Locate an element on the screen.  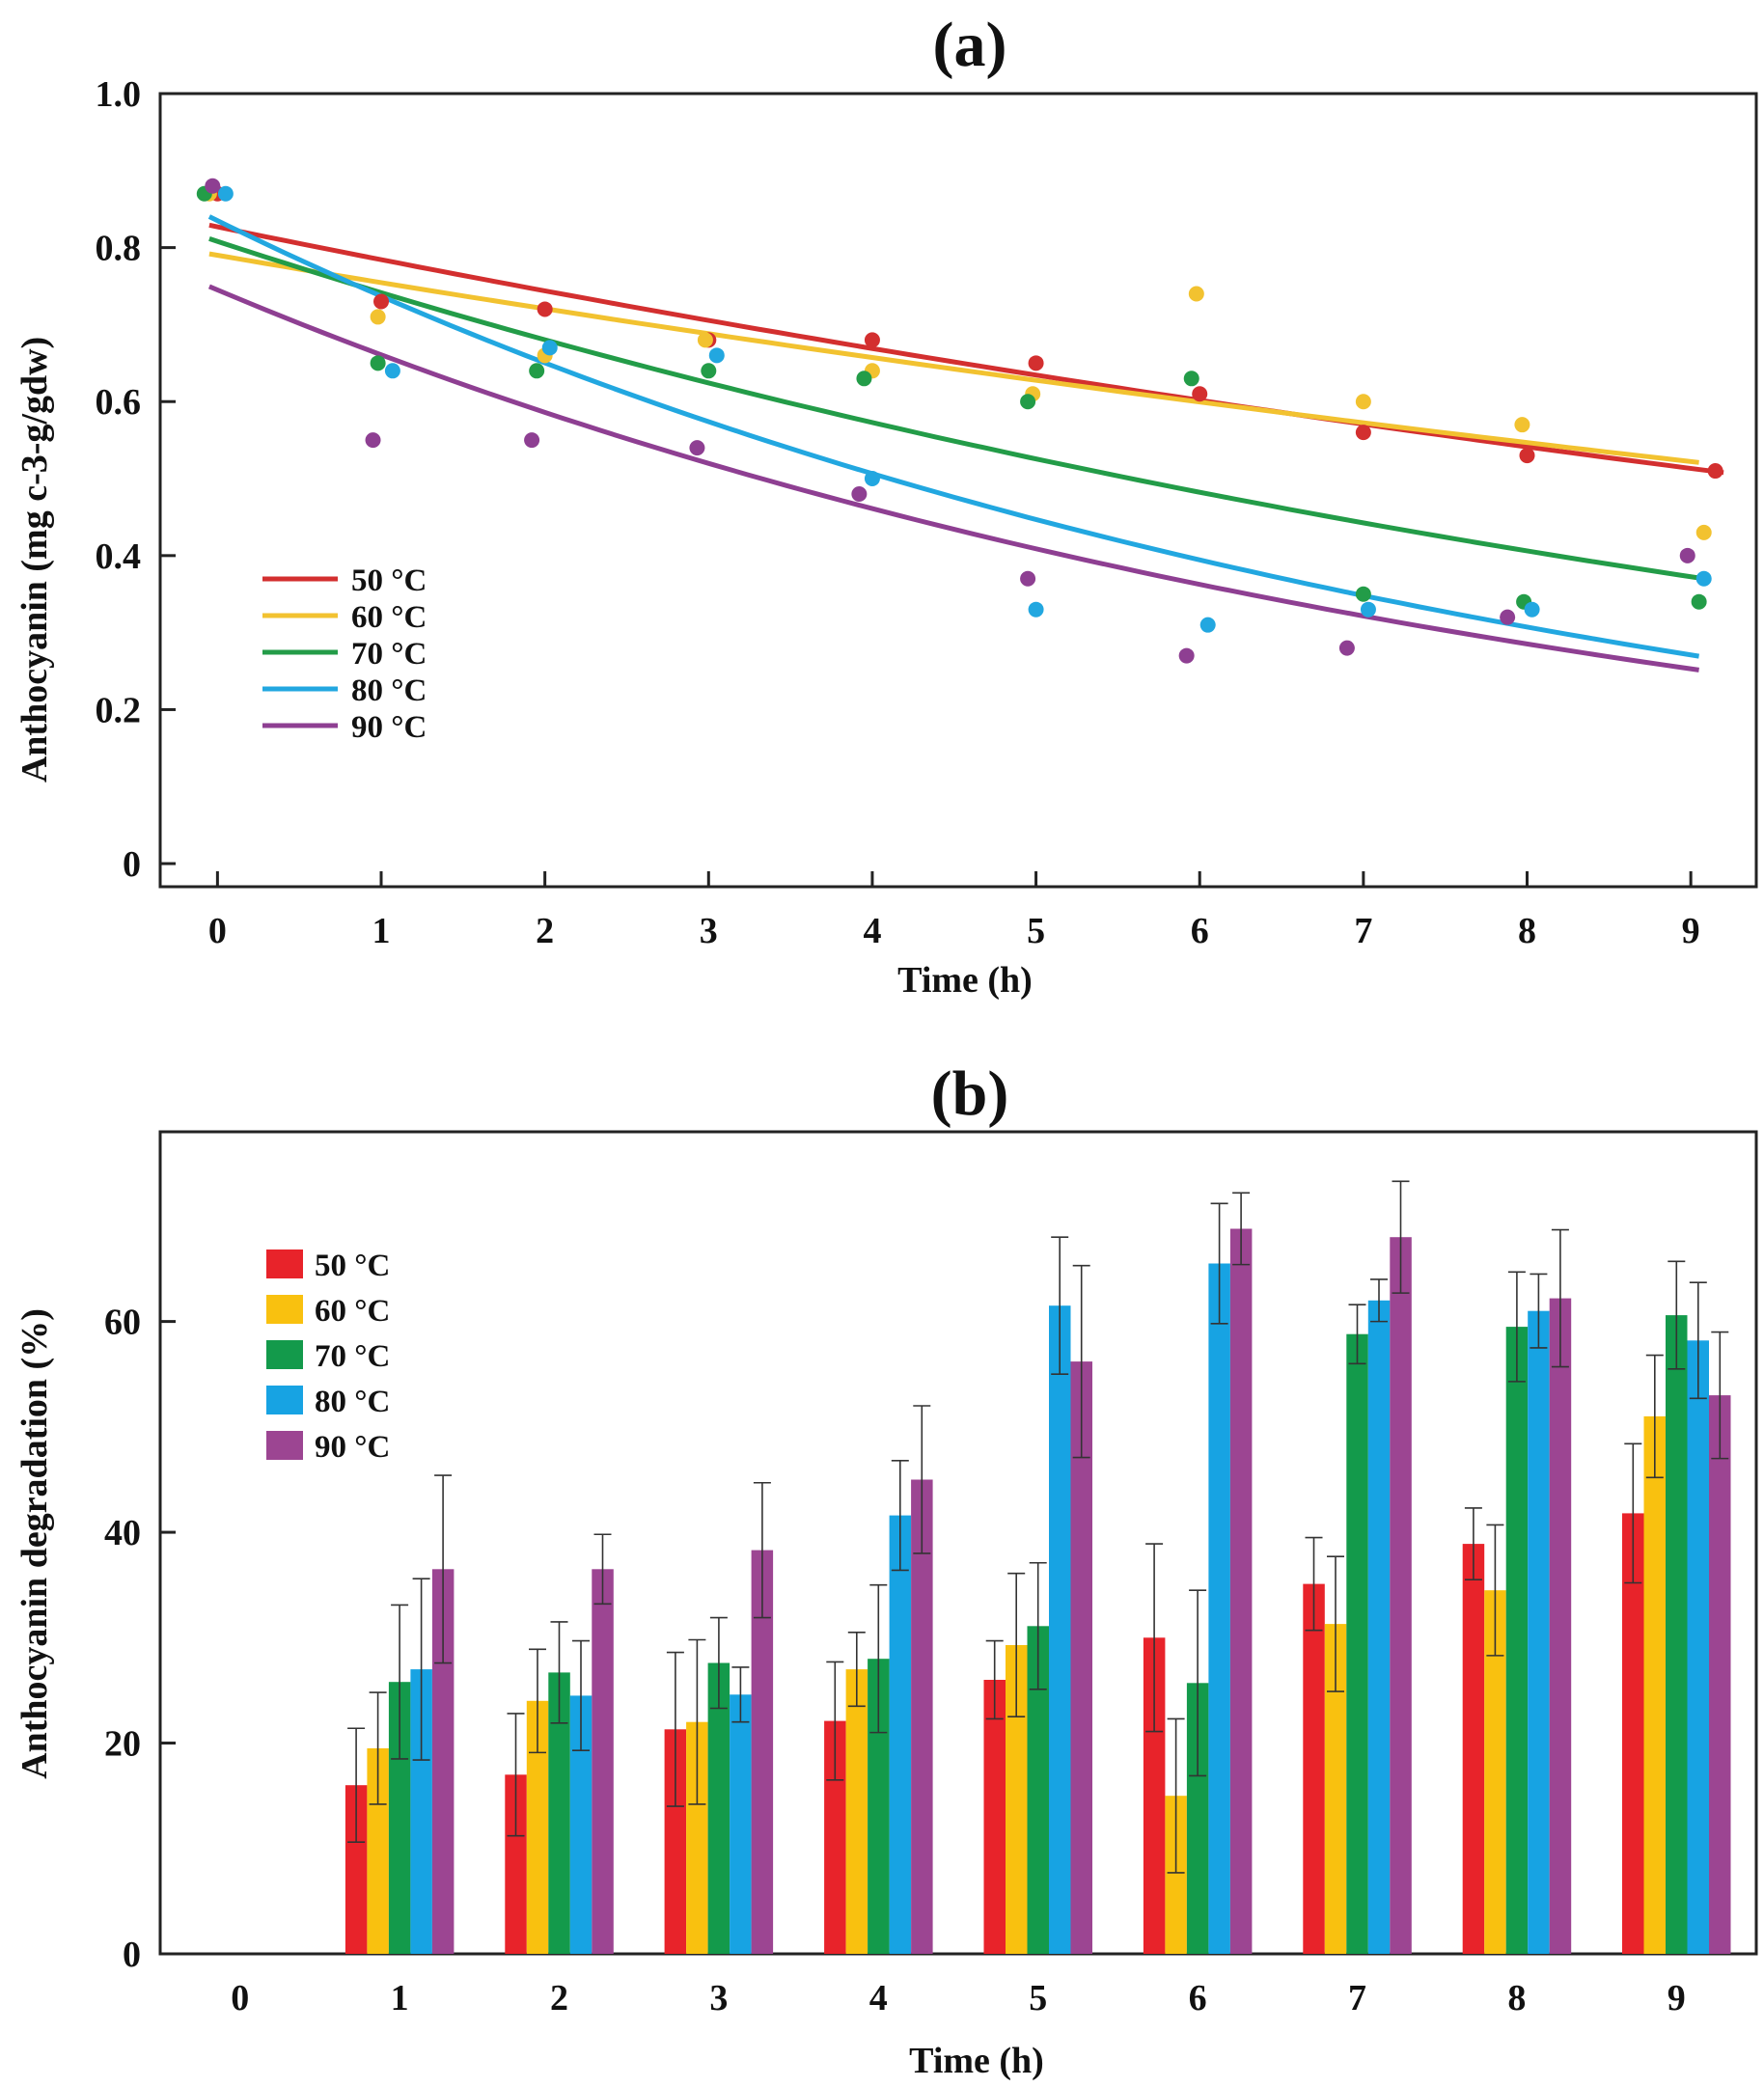
panel-a-x-tick-label: 1 is located at coordinates (381, 931).